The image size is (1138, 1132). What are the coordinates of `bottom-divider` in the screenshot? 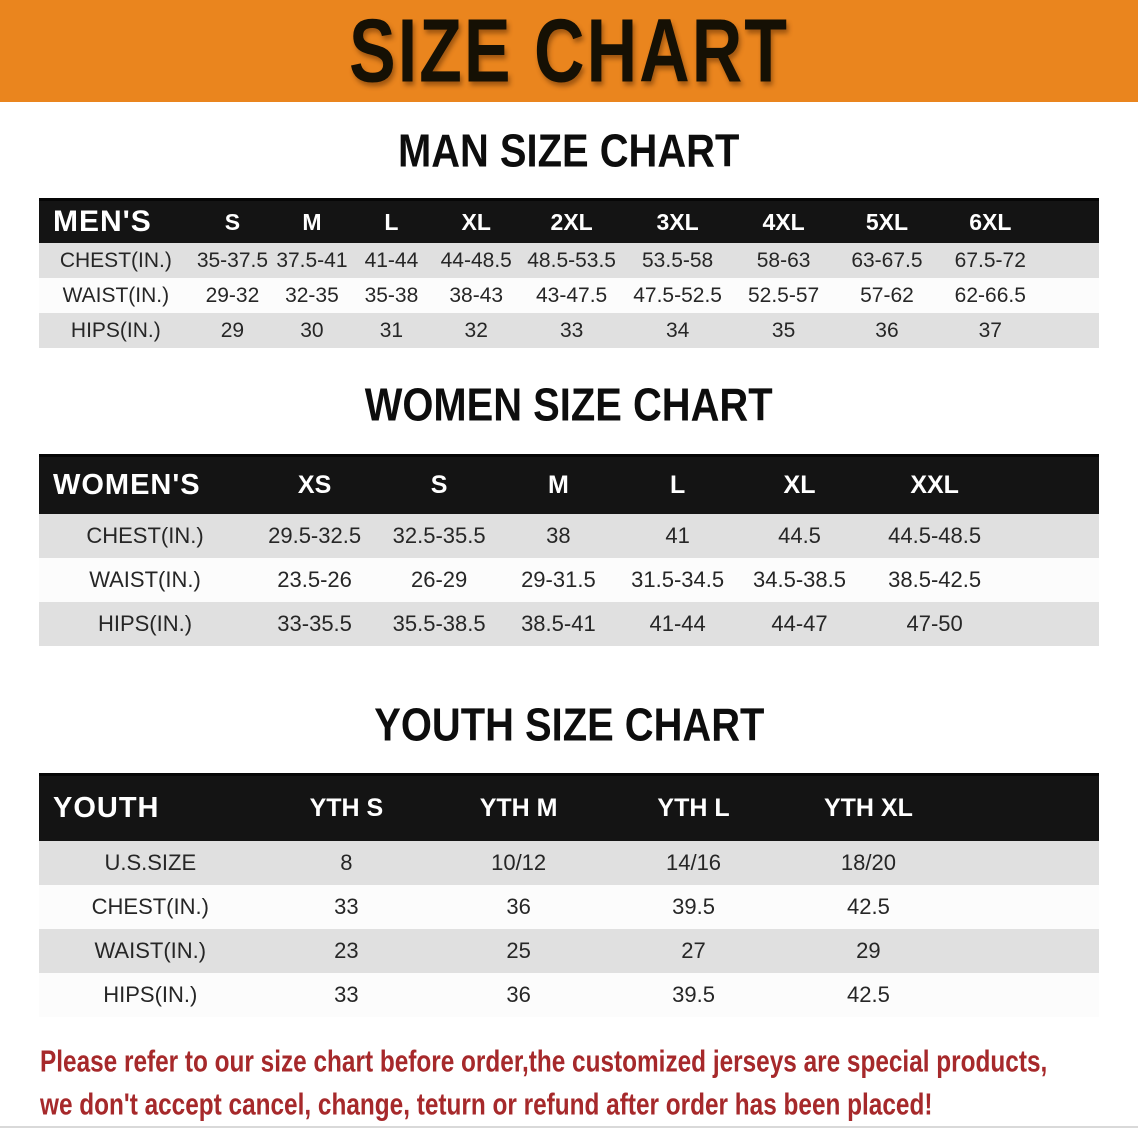 It's located at (569, 1127).